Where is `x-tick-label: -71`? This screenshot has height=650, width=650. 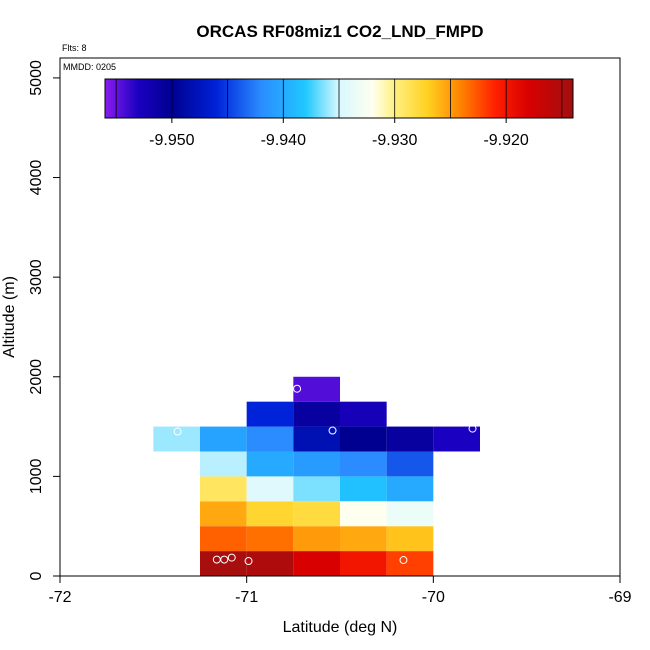
x-tick-label: -71 is located at coordinates (246, 597).